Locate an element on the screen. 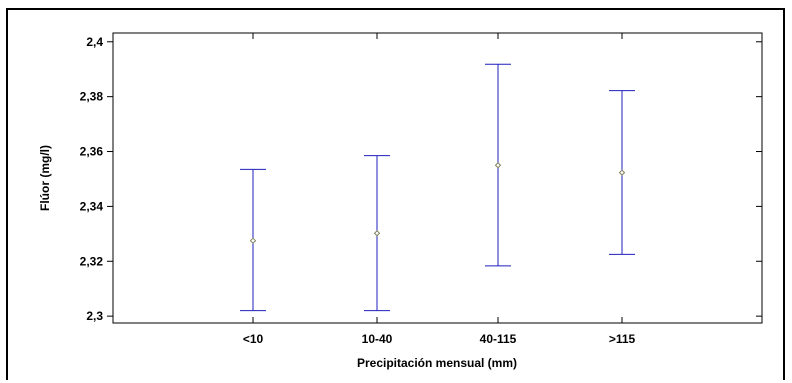 The height and width of the screenshot is (383, 792). y-tick-label: 2,34 is located at coordinates (92, 206).